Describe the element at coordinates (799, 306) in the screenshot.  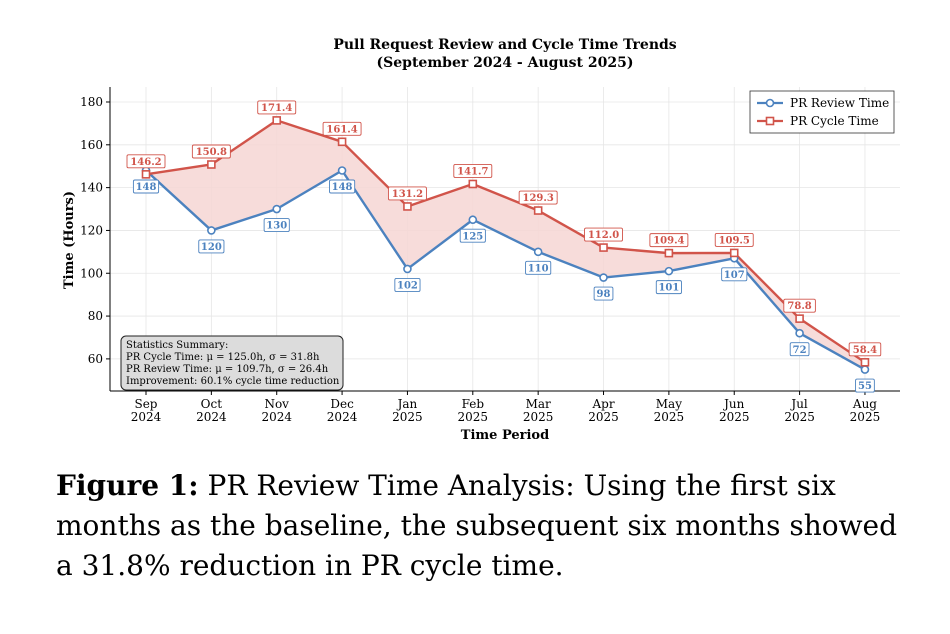
I see `cycle-data-label: 78.8` at that location.